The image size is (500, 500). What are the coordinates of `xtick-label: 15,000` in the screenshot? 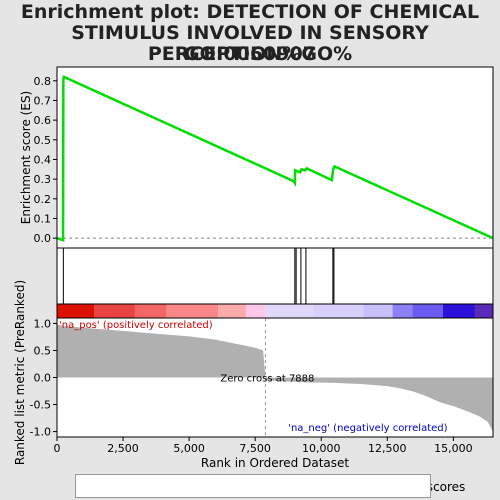 It's located at (453, 448).